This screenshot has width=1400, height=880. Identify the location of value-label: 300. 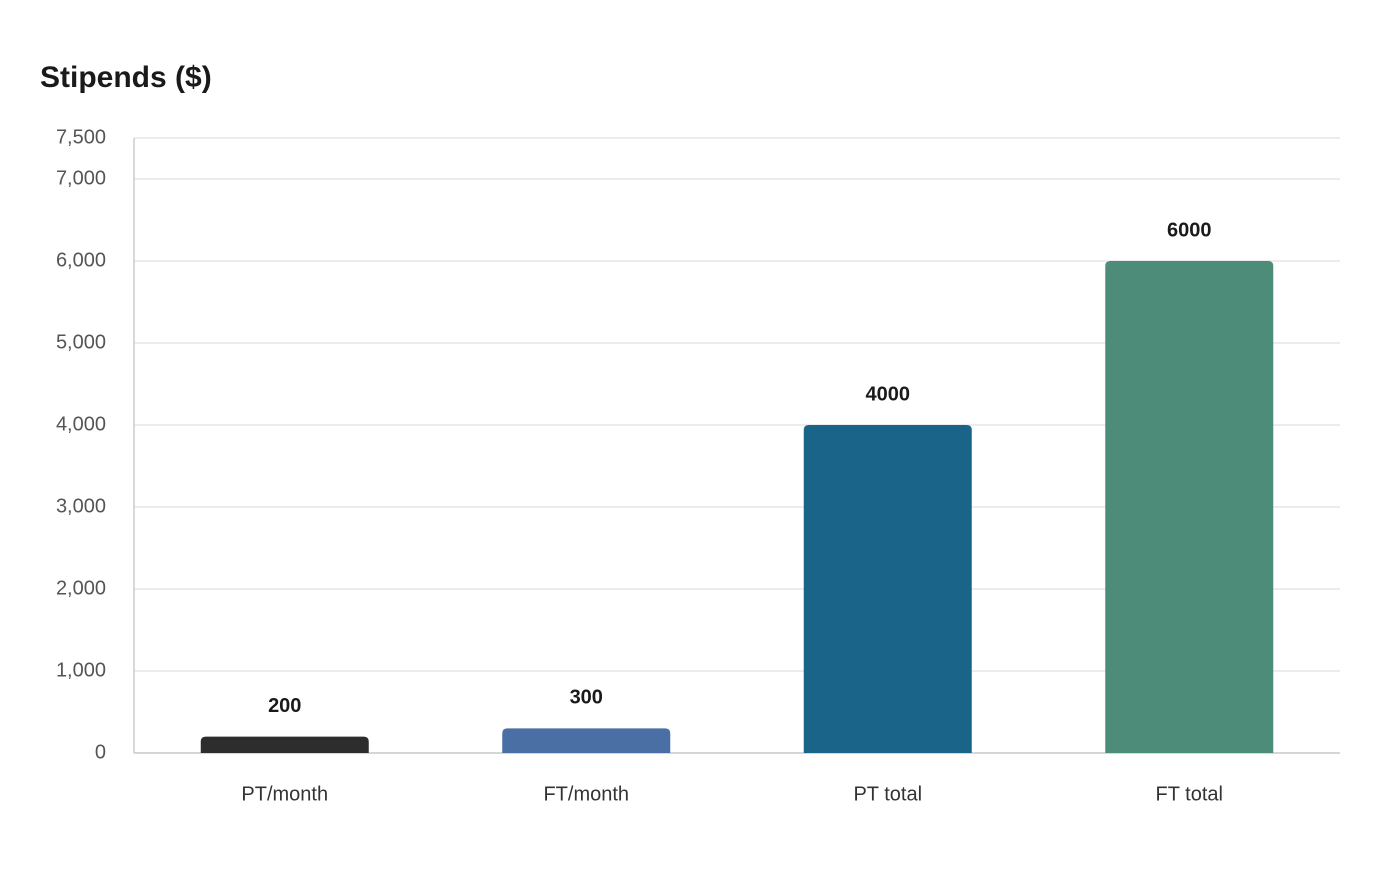
(586, 698).